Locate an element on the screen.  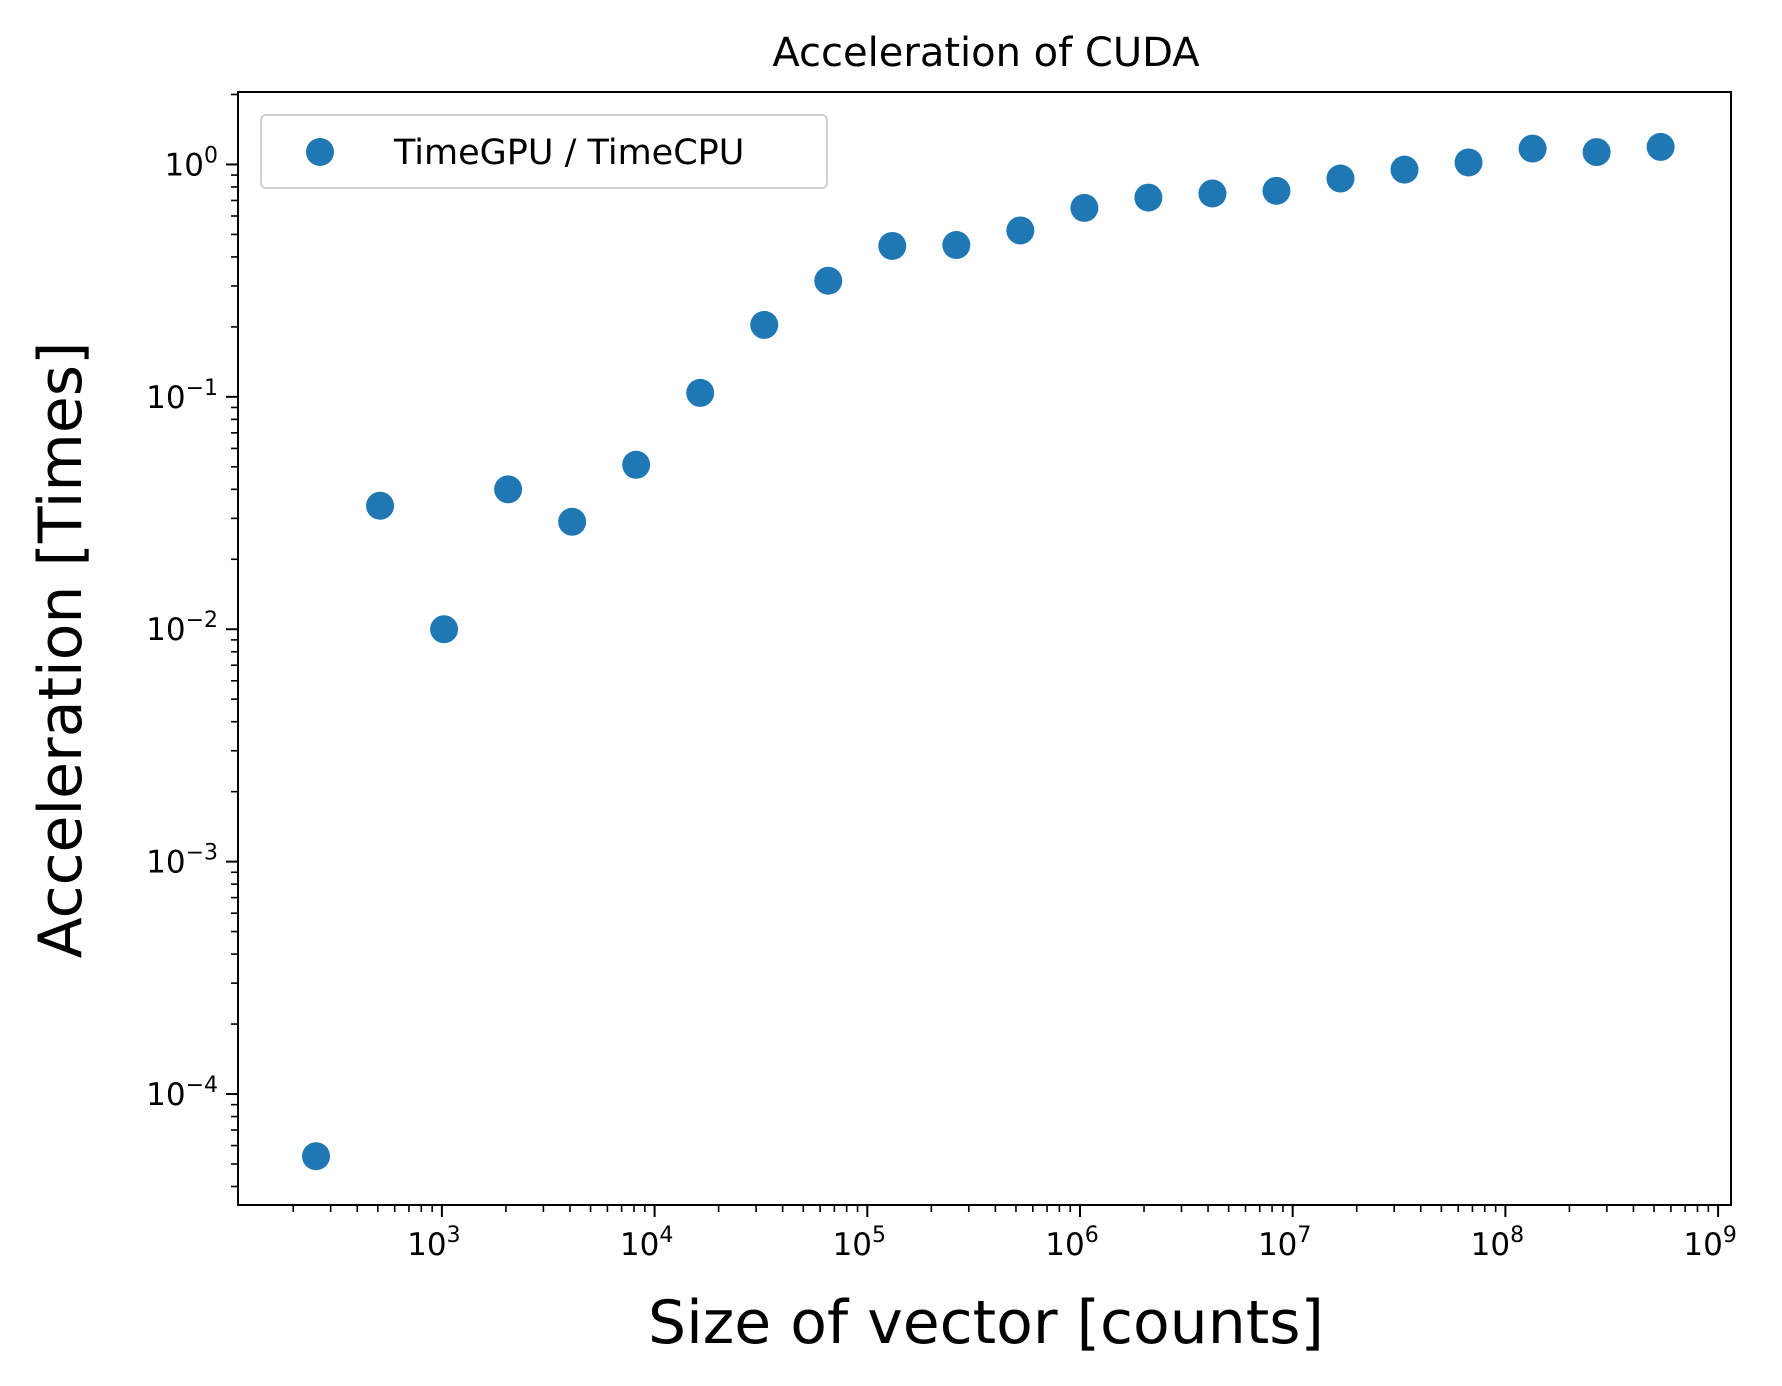
x-tick-label: 107 is located at coordinates (1284, 1243).